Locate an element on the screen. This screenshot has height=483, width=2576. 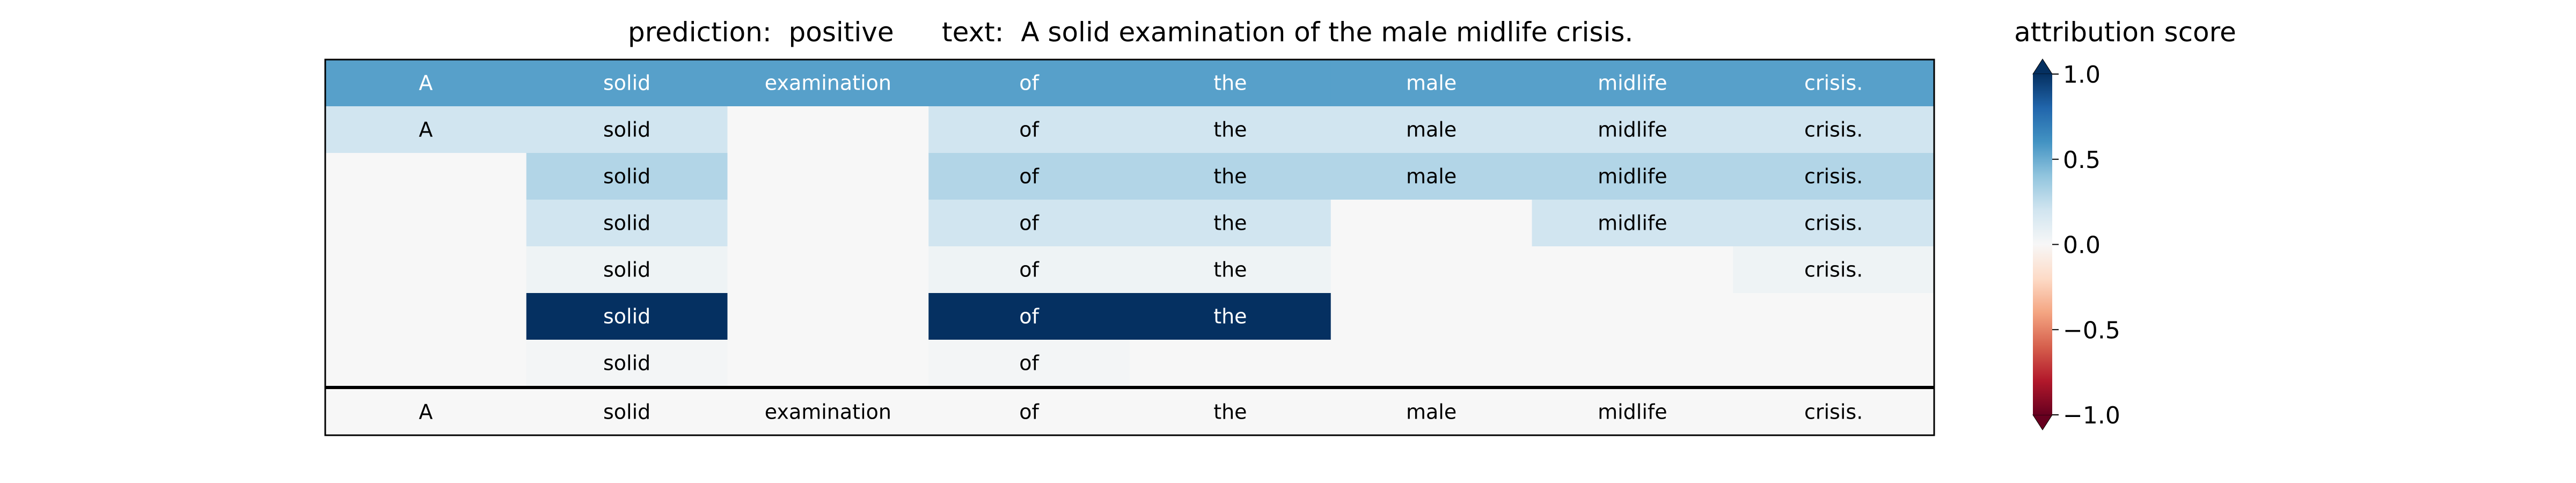
sentence-token: midlife is located at coordinates (1632, 412).